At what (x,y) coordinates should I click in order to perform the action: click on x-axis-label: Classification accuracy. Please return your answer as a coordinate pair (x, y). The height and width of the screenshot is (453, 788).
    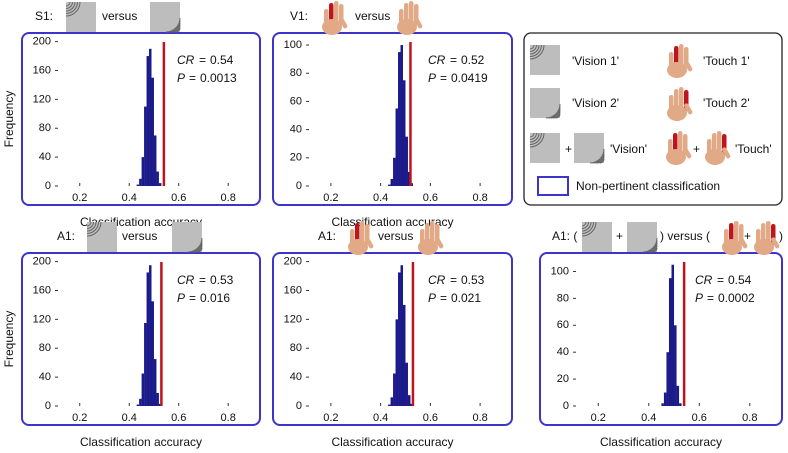
    Looking at the image, I should click on (392, 442).